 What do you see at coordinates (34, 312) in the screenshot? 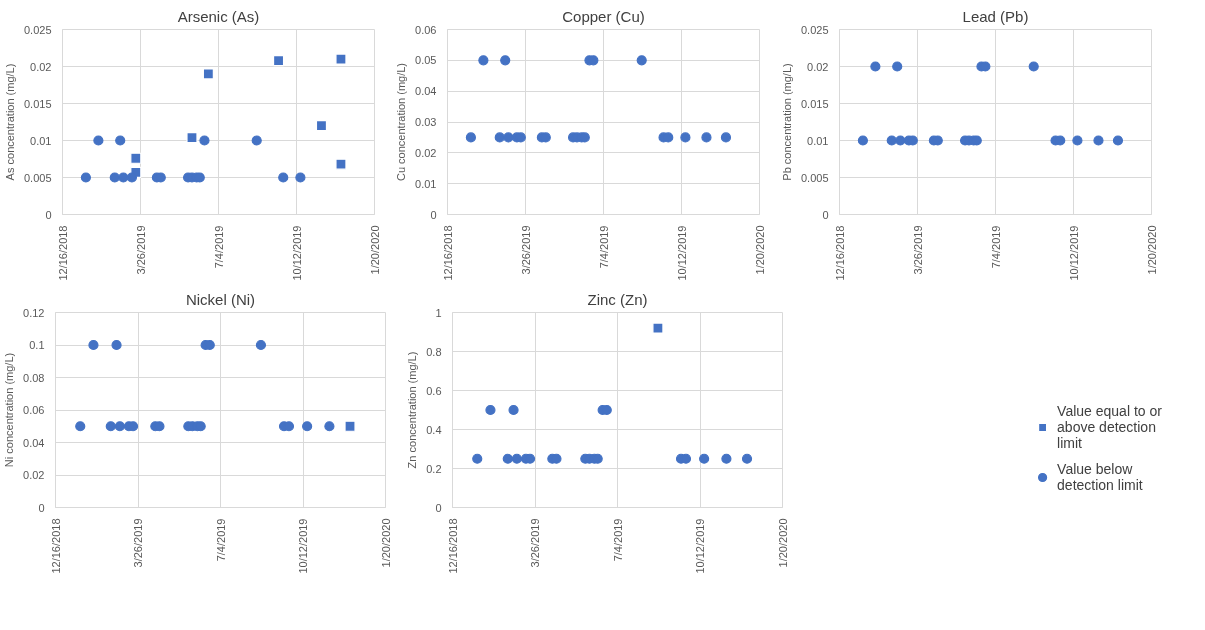
I see `y-tick-label: 0.12` at bounding box center [34, 312].